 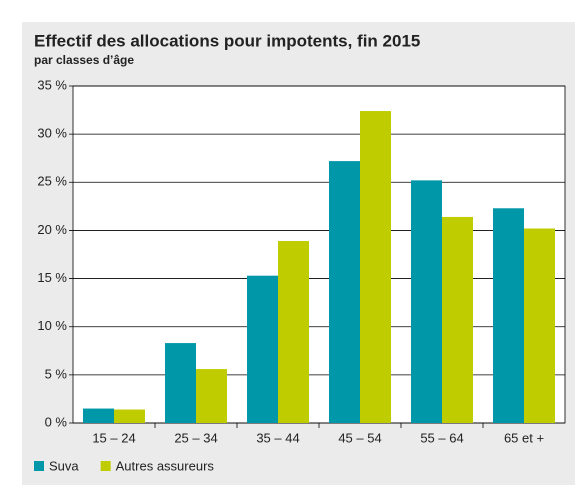 I want to click on x-tick-label: 35 – 44, so click(x=277, y=437).